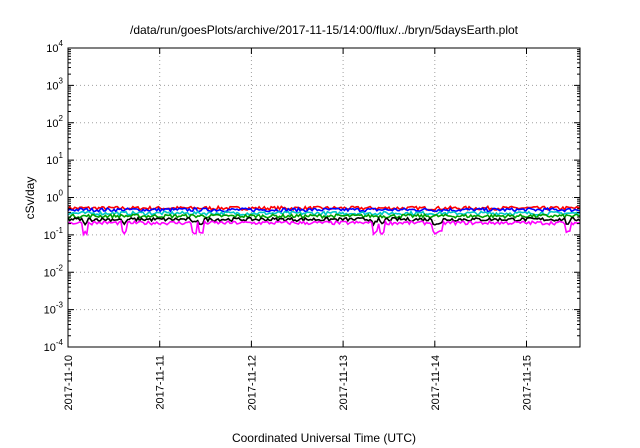  I want to click on x-tick-label: 2017-11-10, so click(69, 382).